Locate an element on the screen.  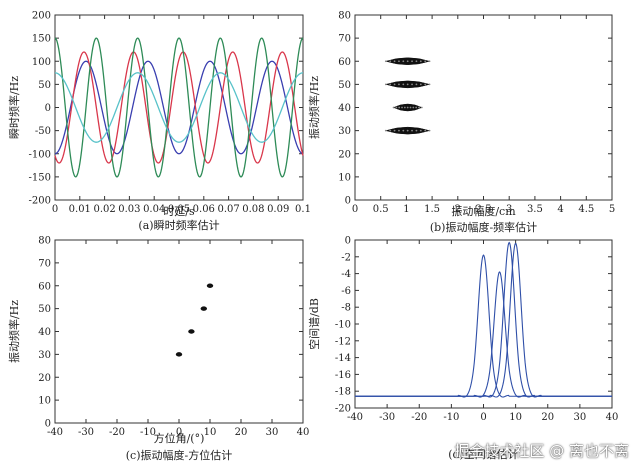
y-tick-label: 20 is located at coordinates (44, 378).